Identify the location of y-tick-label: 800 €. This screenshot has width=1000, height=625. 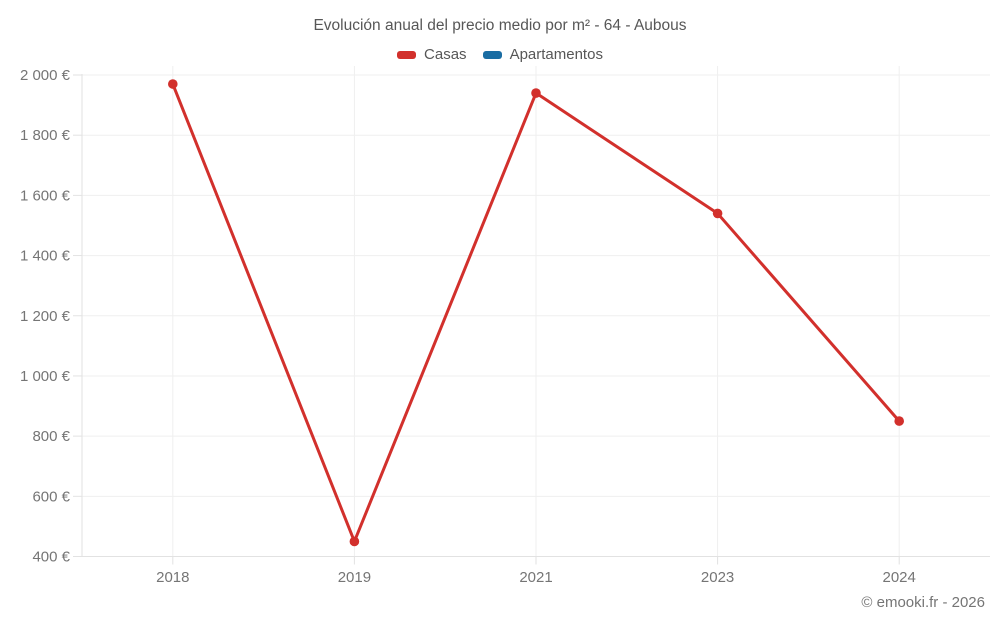
(51, 436).